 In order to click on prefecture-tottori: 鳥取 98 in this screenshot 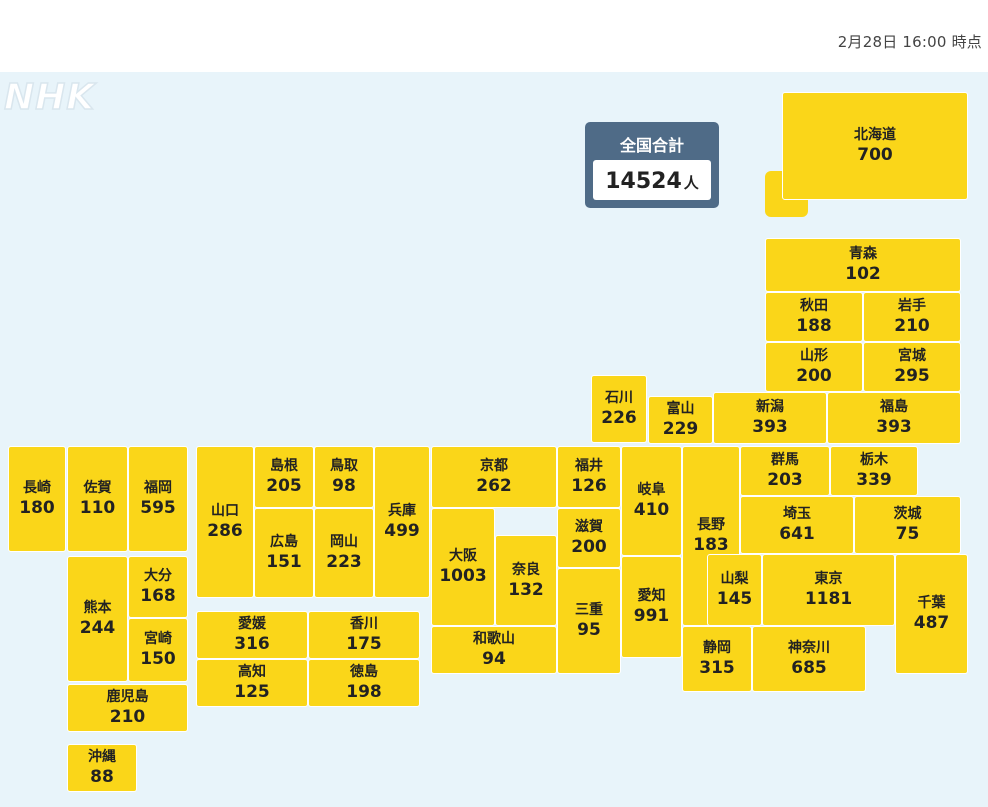, I will do `click(344, 477)`.